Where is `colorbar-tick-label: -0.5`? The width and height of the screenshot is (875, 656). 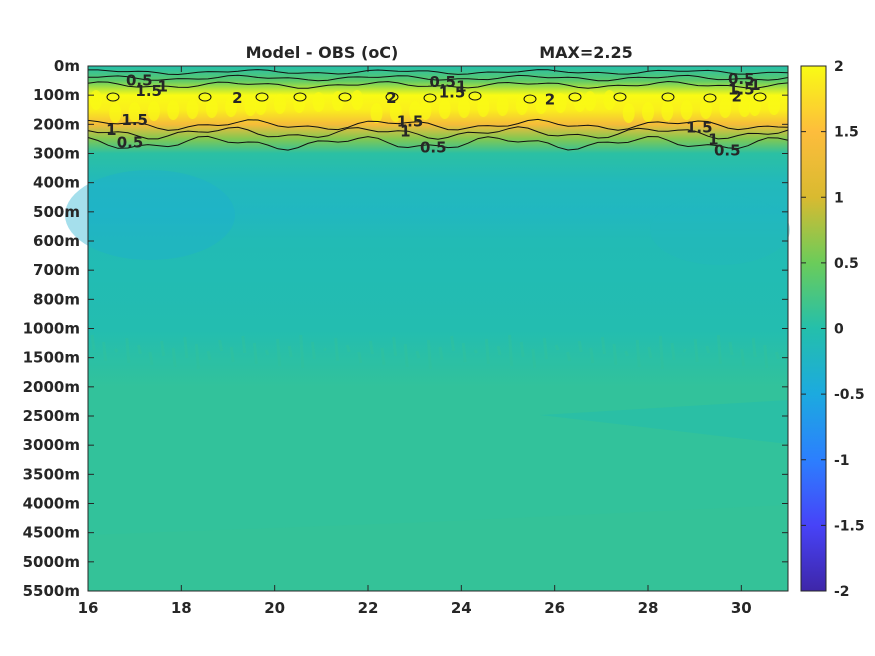
colorbar-tick-label: -0.5 is located at coordinates (849, 395).